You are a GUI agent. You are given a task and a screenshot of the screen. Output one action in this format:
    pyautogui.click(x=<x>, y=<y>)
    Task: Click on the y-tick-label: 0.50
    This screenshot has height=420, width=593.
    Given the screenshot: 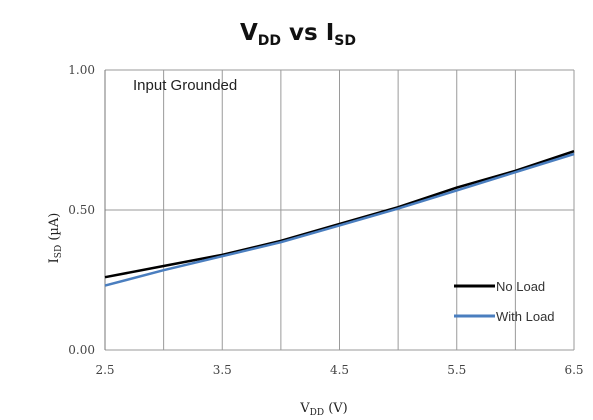 What is the action you would take?
    pyautogui.click(x=81, y=210)
    